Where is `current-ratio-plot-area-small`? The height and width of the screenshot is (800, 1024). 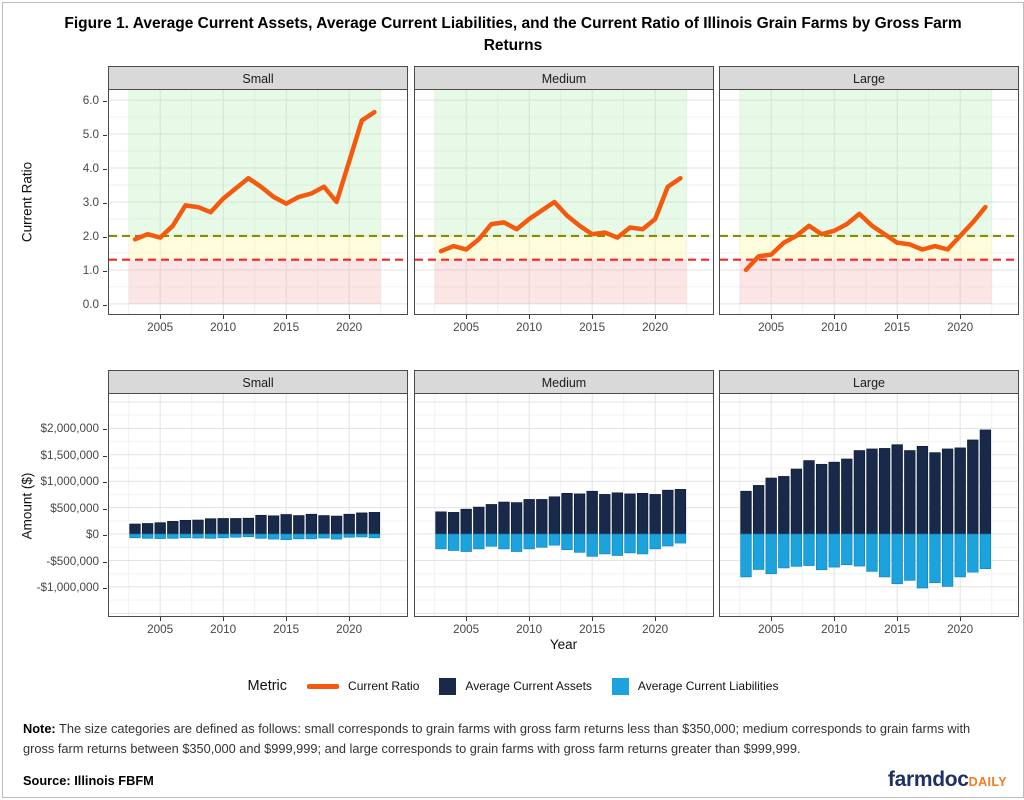
current-ratio-plot-area-small is located at coordinates (258, 202).